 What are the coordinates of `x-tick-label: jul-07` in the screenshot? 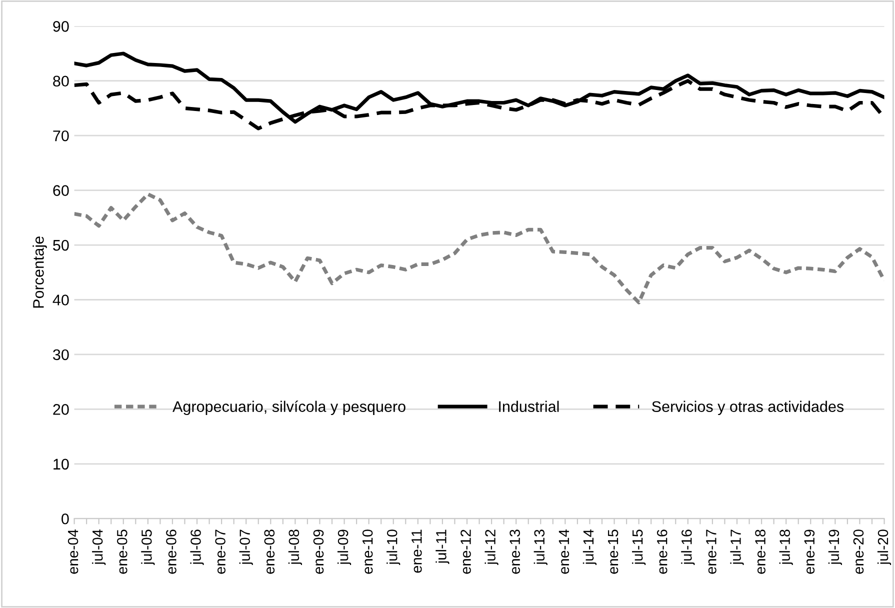 It's located at (246, 548).